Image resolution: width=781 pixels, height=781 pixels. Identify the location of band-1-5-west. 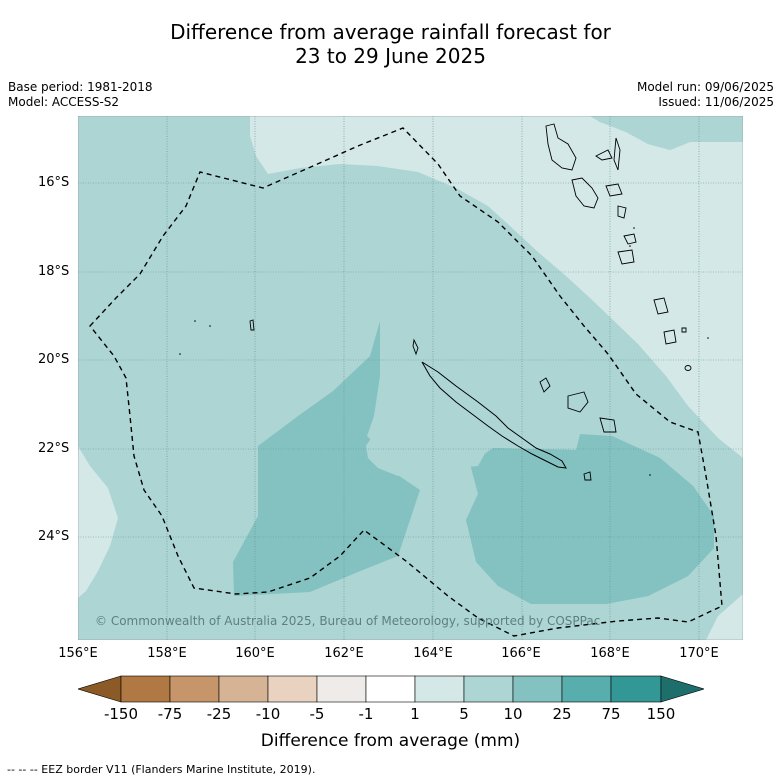
(98, 522).